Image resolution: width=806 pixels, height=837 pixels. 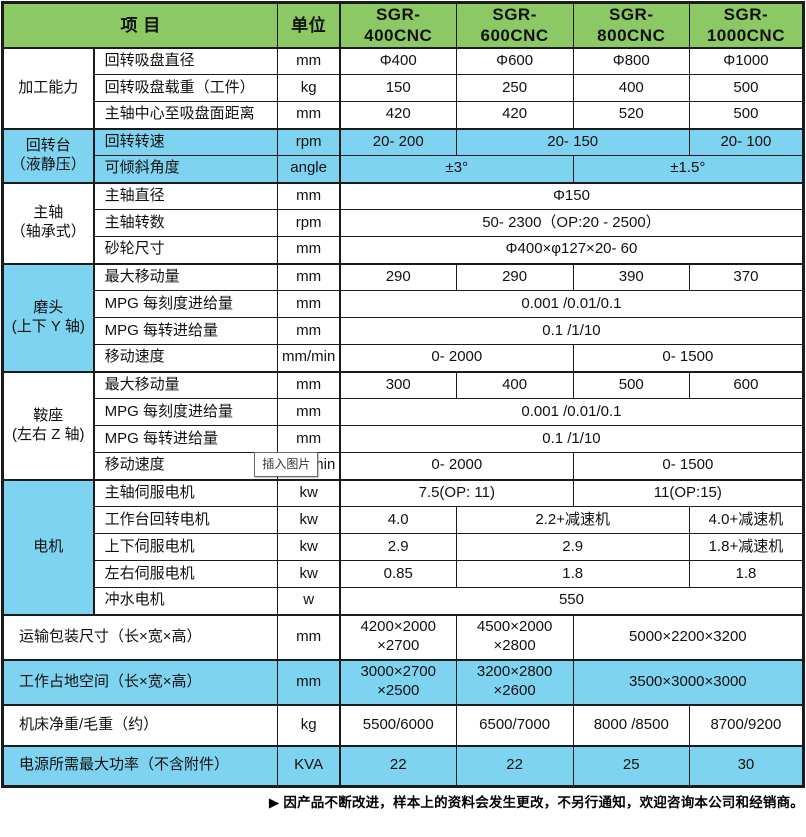 I want to click on row-label: 电源所需最大功率（不含附件）, so click(x=140, y=765).